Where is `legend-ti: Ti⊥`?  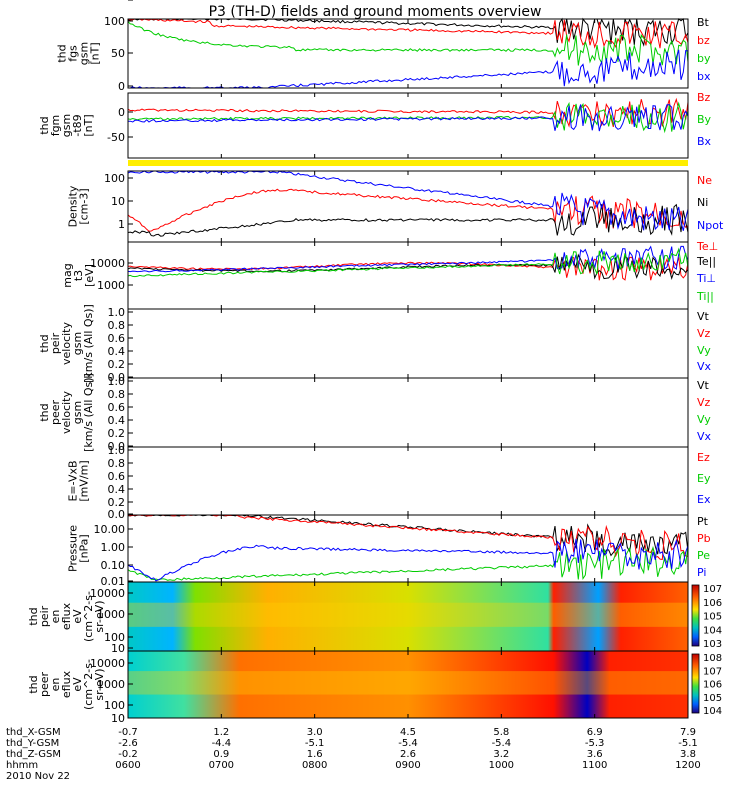
legend-ti: Ti⊥ is located at coordinates (706, 278).